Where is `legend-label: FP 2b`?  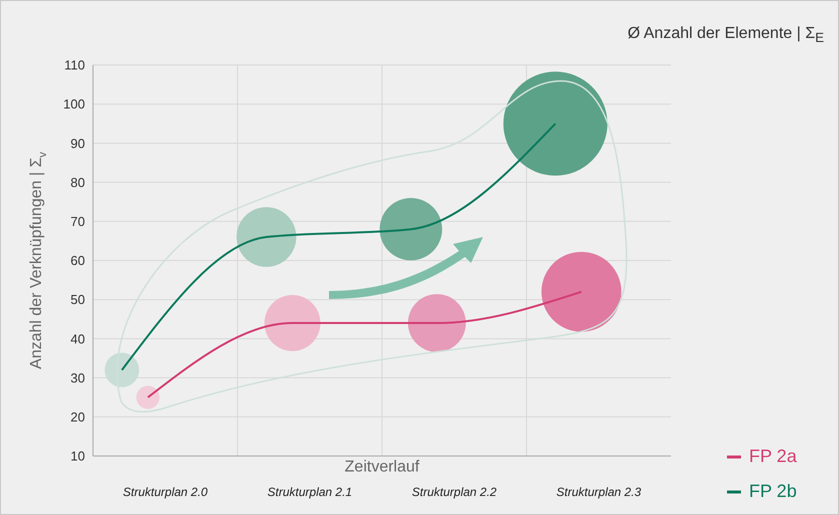 legend-label: FP 2b is located at coordinates (773, 491).